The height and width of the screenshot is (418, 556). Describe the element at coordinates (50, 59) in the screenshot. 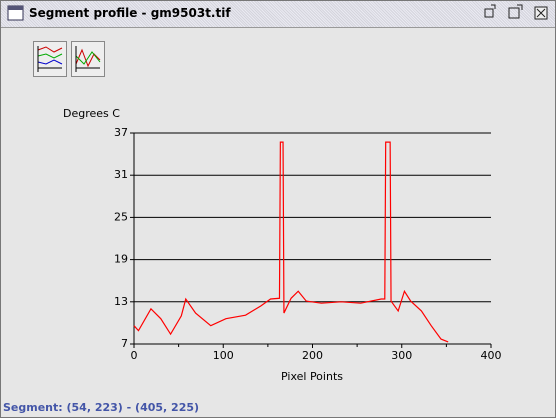

I see `multi-line-button` at that location.